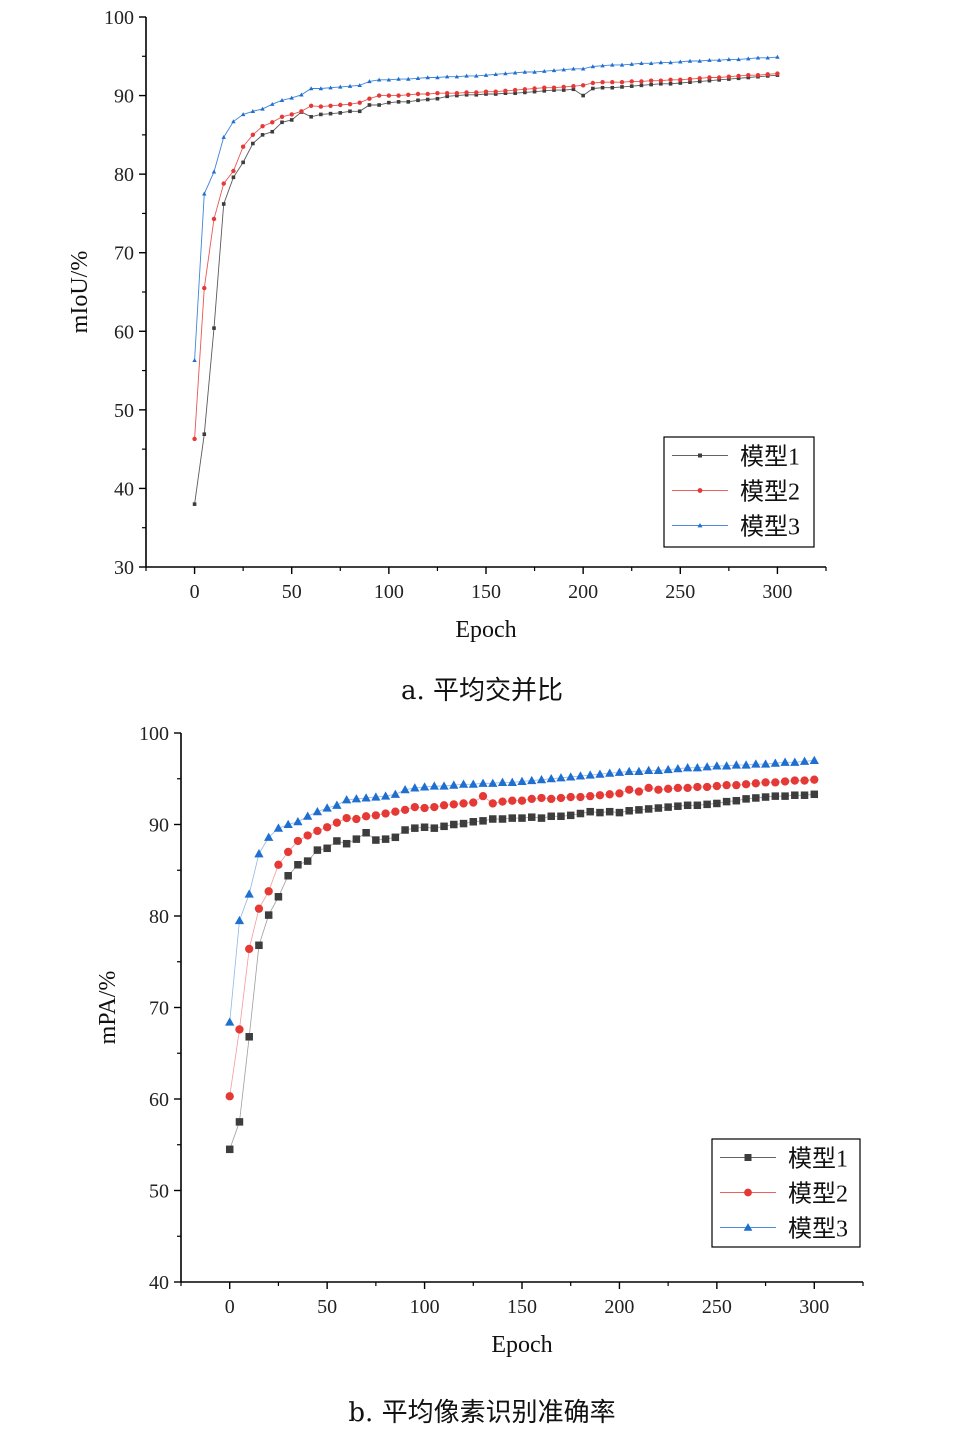 Image resolution: width=964 pixels, height=1438 pixels. What do you see at coordinates (814, 1307) in the screenshot?
I see `x-tick-label: 300` at bounding box center [814, 1307].